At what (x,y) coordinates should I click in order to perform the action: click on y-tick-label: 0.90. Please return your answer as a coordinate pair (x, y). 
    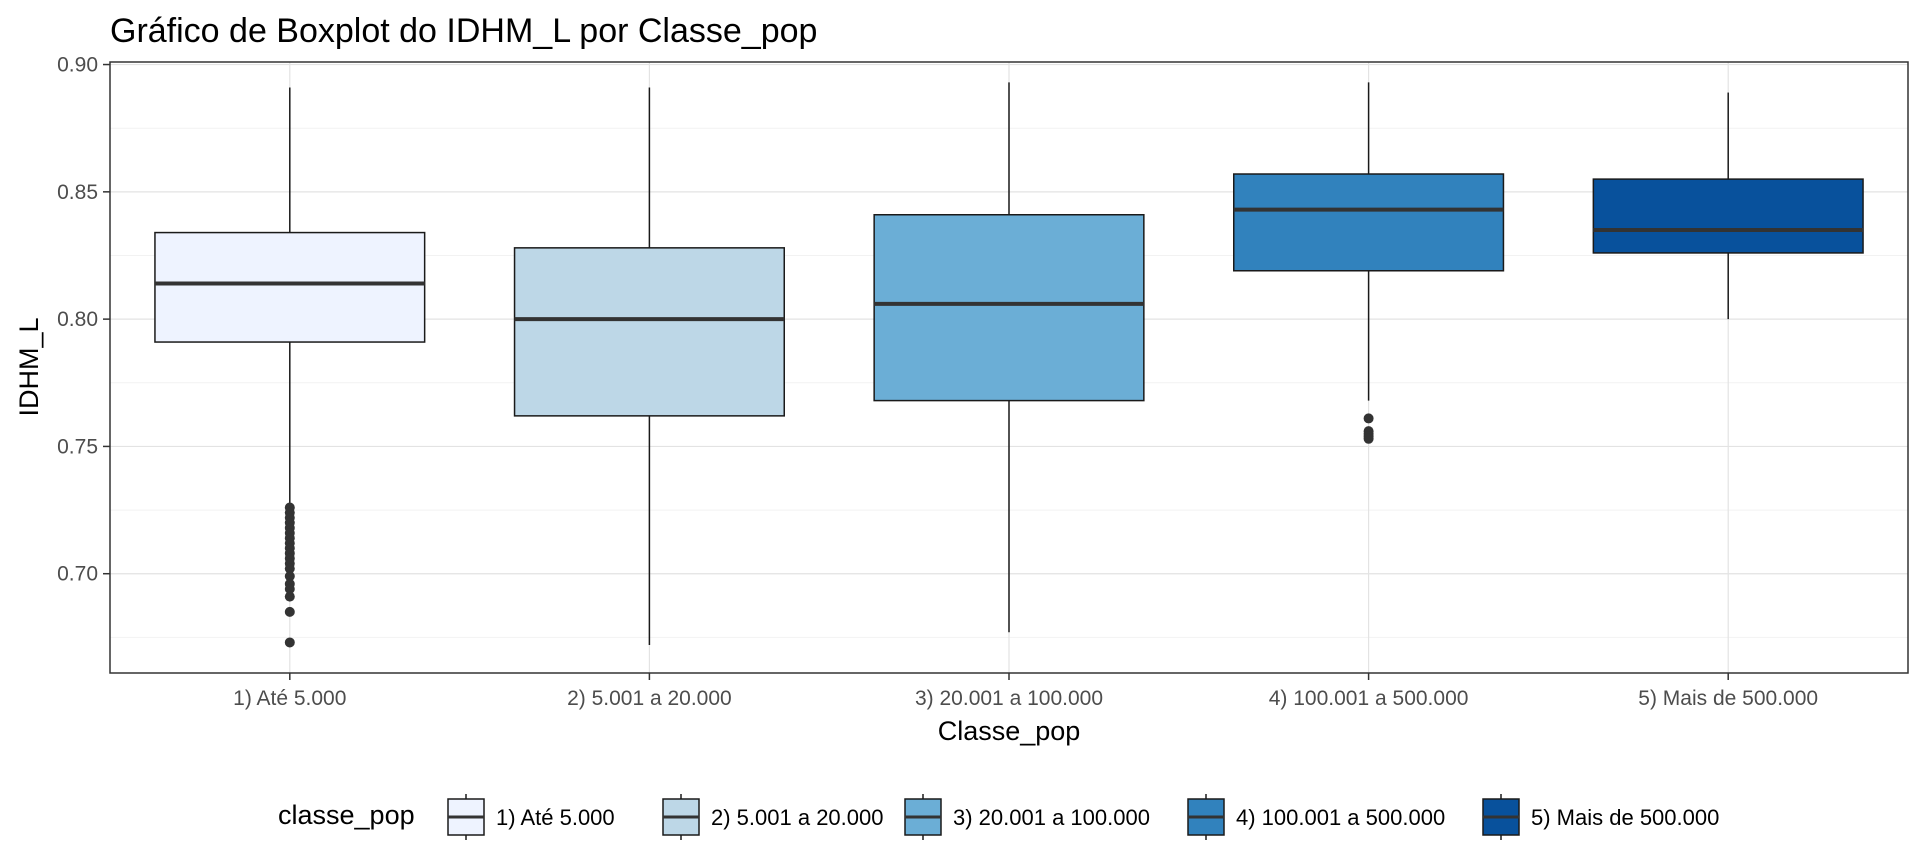
    Looking at the image, I should click on (77, 65).